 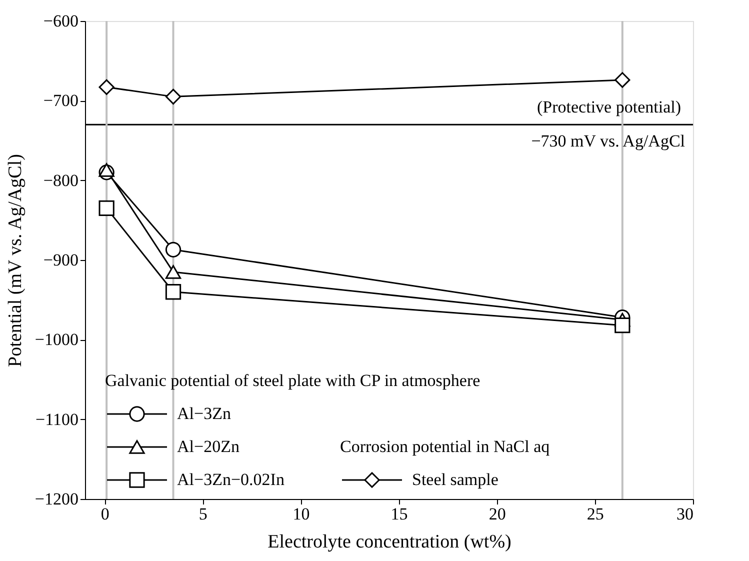 What do you see at coordinates (609, 107) in the screenshot?
I see `annotation: (Protective potential)` at bounding box center [609, 107].